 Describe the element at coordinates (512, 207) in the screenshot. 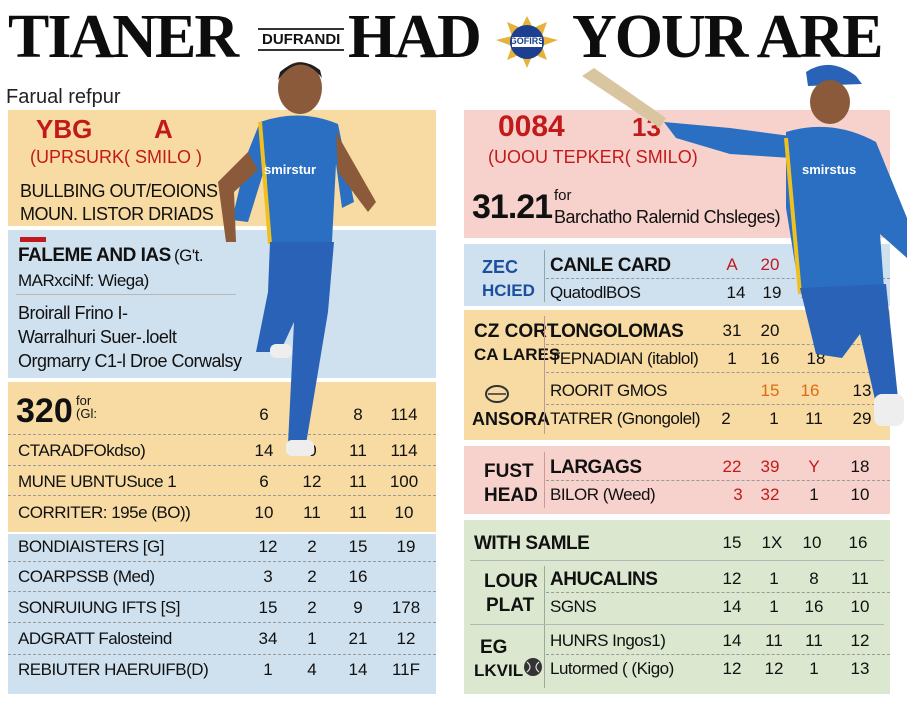

I see `right-top-big: 31.21` at that location.